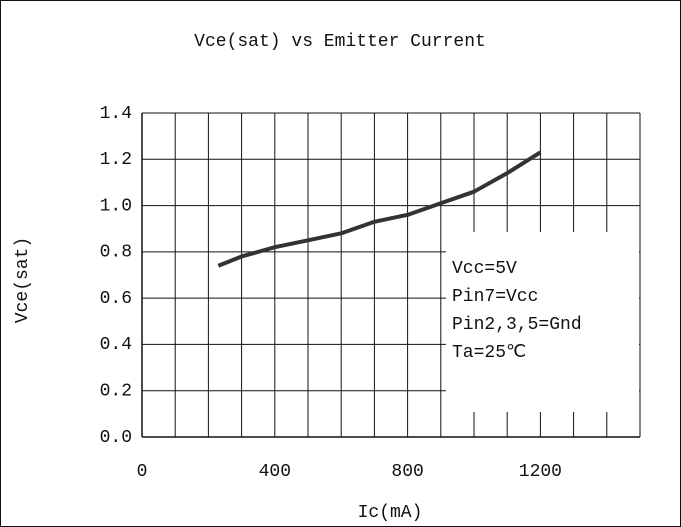  I want to click on annotation-box, so click(542, 322).